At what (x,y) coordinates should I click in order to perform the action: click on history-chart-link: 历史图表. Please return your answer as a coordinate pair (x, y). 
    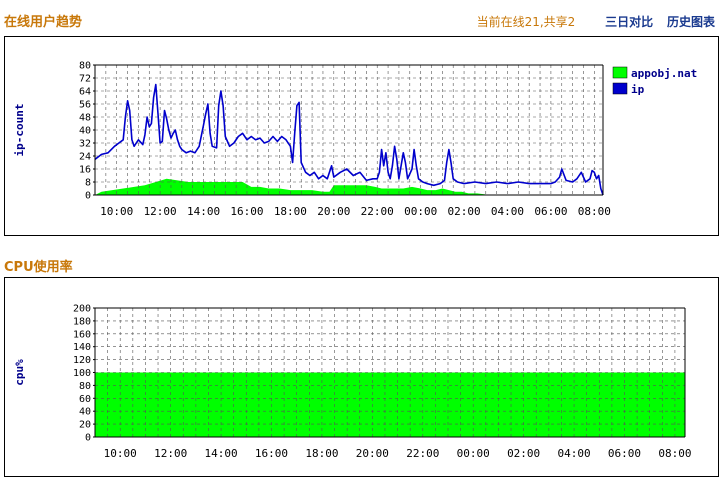
    Looking at the image, I should click on (690, 22).